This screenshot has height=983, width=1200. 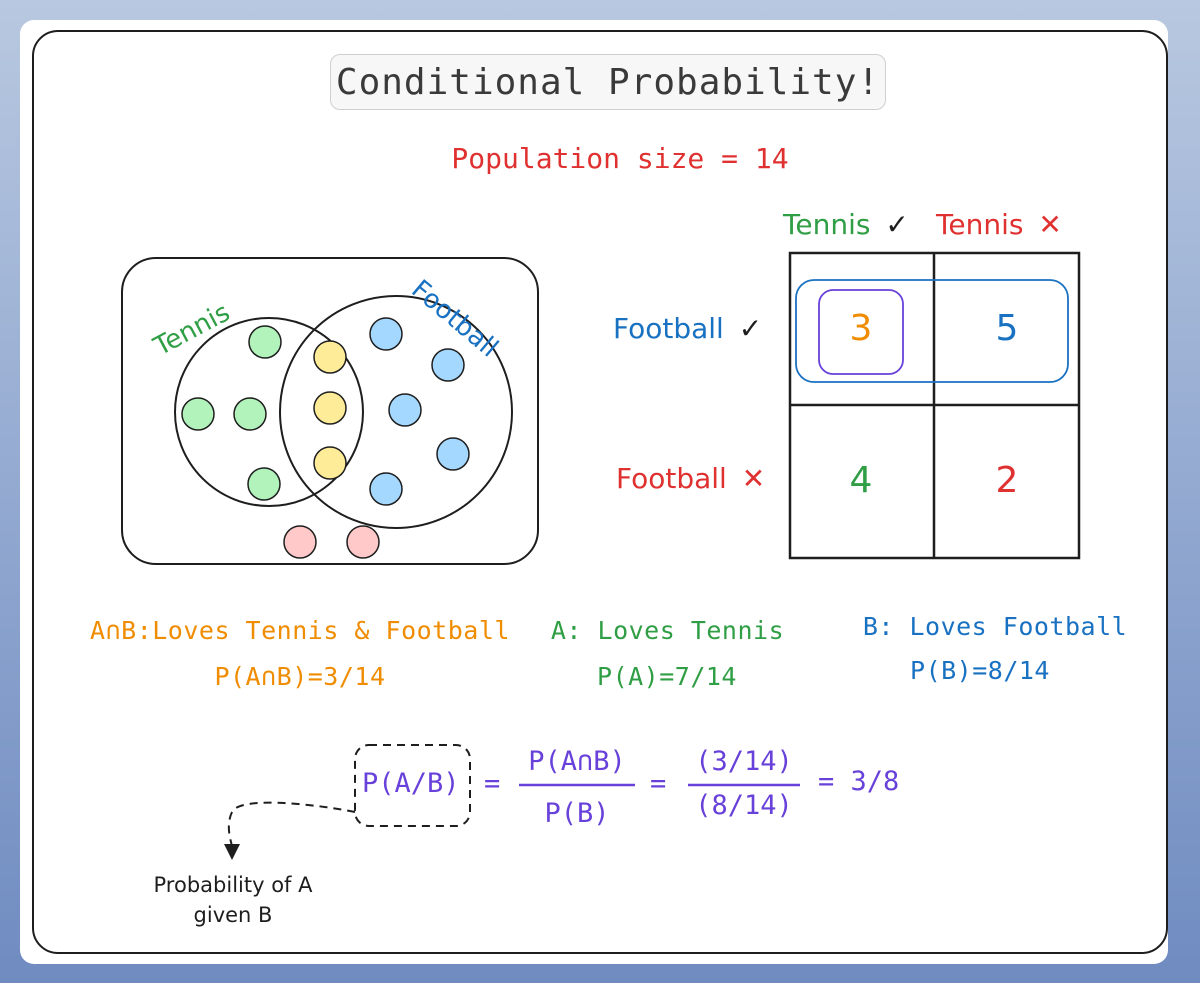 What do you see at coordinates (691, 478) in the screenshot?
I see `row-header-football-no: Football ✕` at bounding box center [691, 478].